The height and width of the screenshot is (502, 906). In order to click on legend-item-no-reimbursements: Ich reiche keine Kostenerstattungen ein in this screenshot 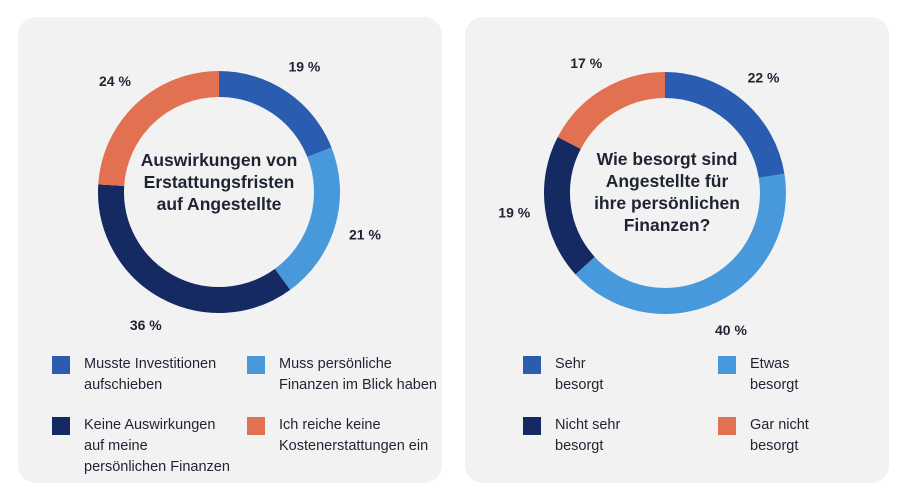, I will do `click(337, 436)`.